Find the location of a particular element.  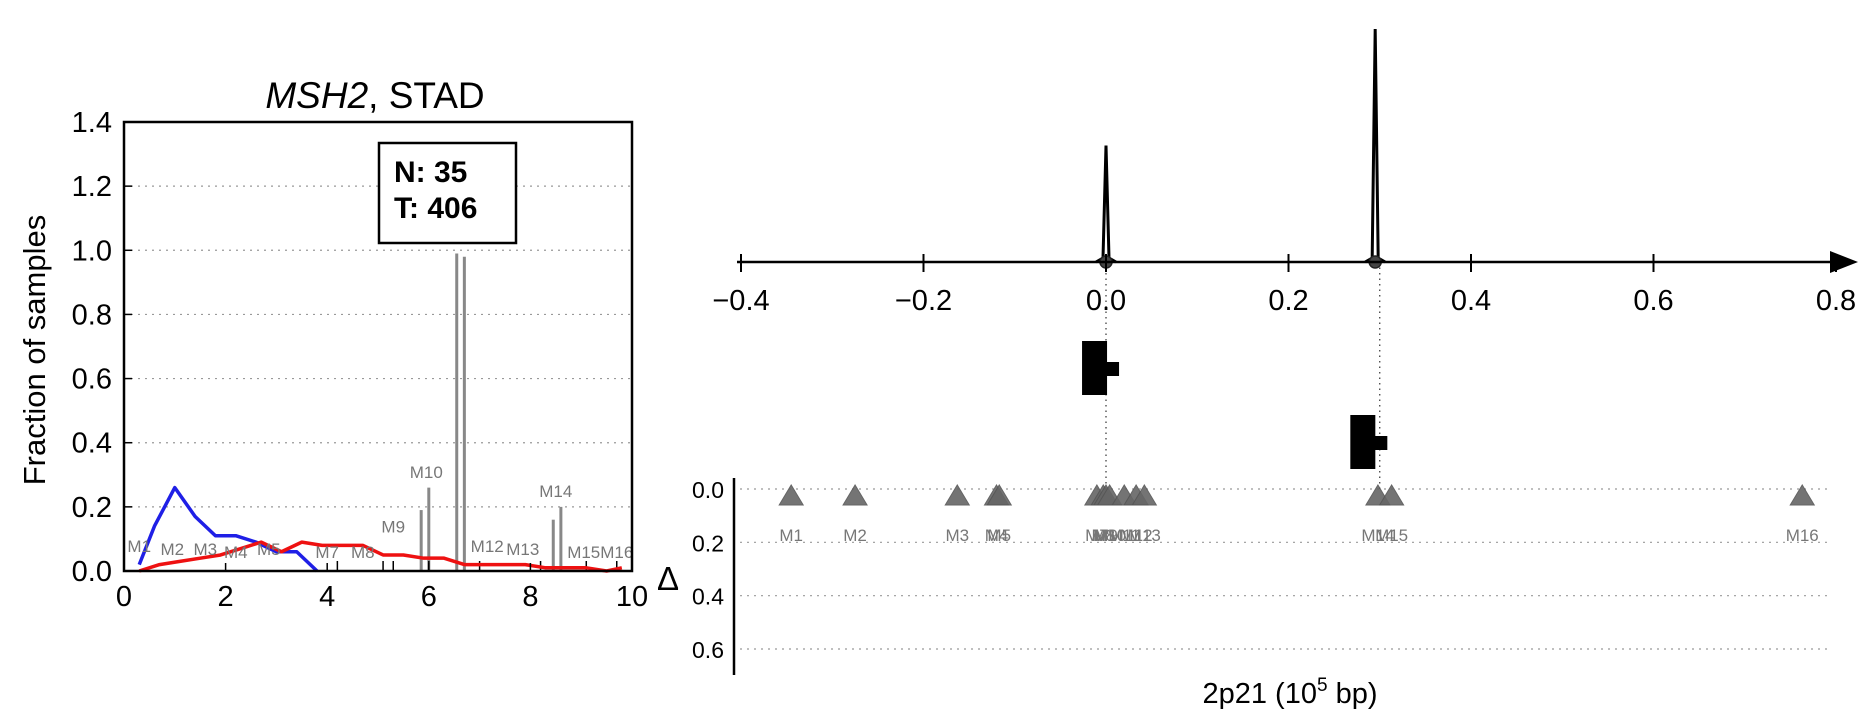

mutation-label: M11 is located at coordinates (1124, 535).